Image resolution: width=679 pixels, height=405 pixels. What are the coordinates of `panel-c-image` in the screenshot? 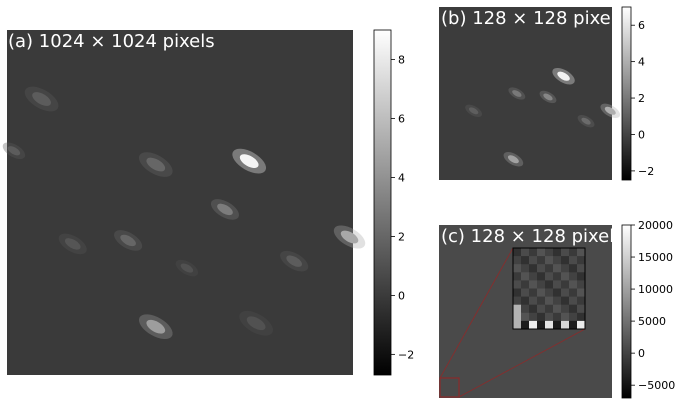 It's located at (525, 311).